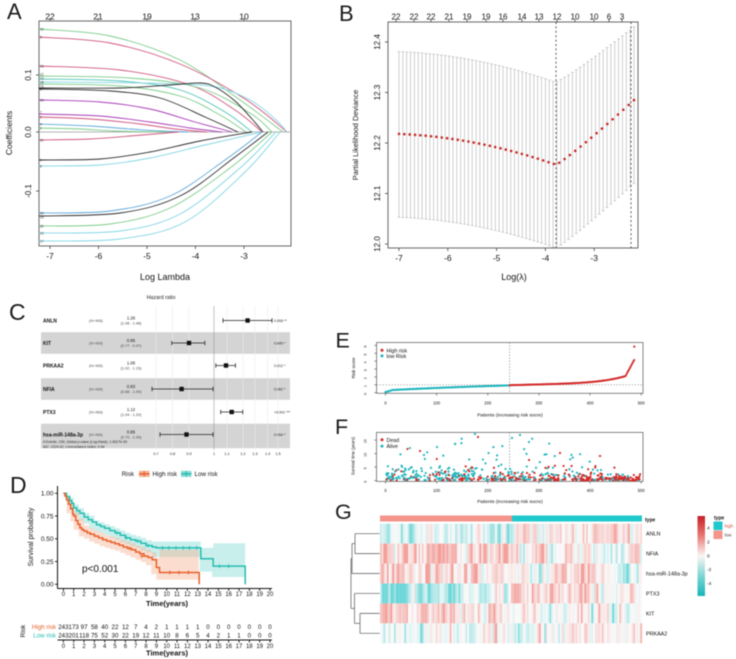  What do you see at coordinates (131, 324) in the screenshot?
I see `svg-text: (1.08 - 1.48)` at bounding box center [131, 324].